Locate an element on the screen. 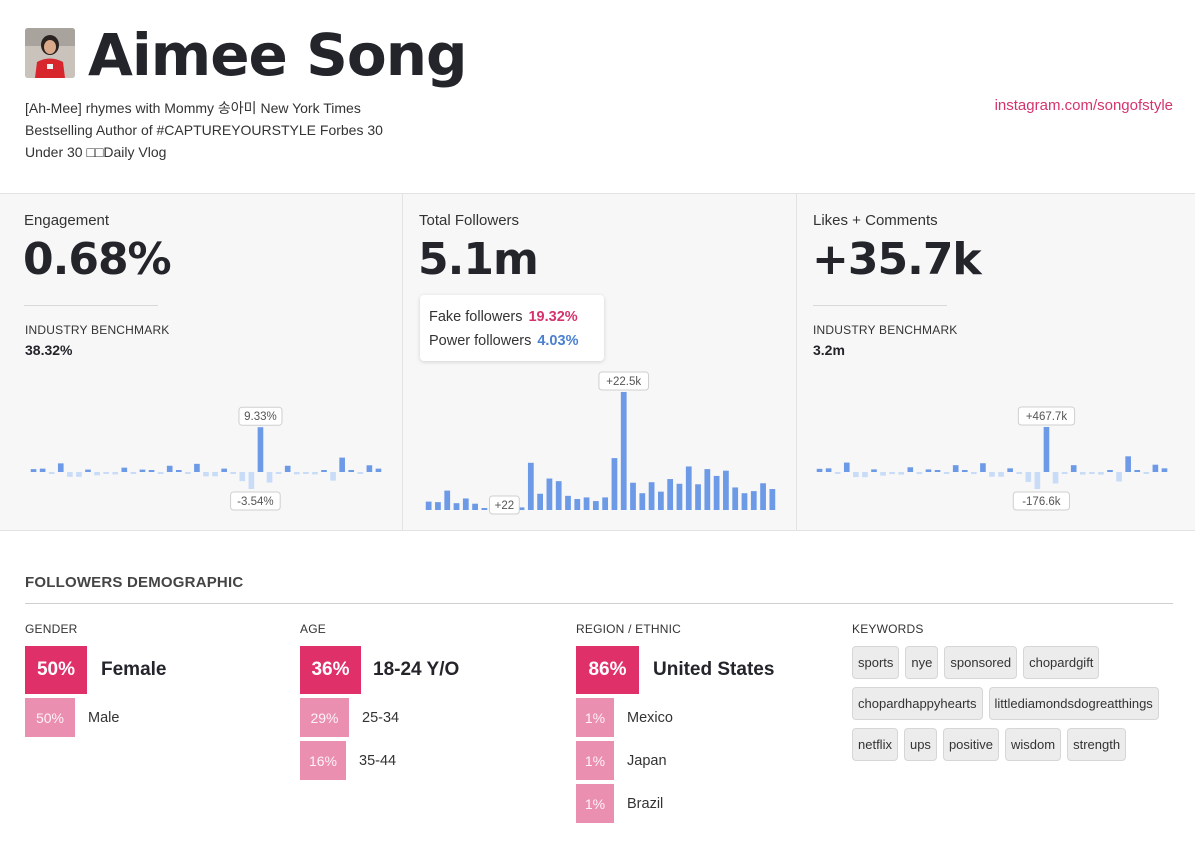  max-label: +22.5k is located at coordinates (623, 382).